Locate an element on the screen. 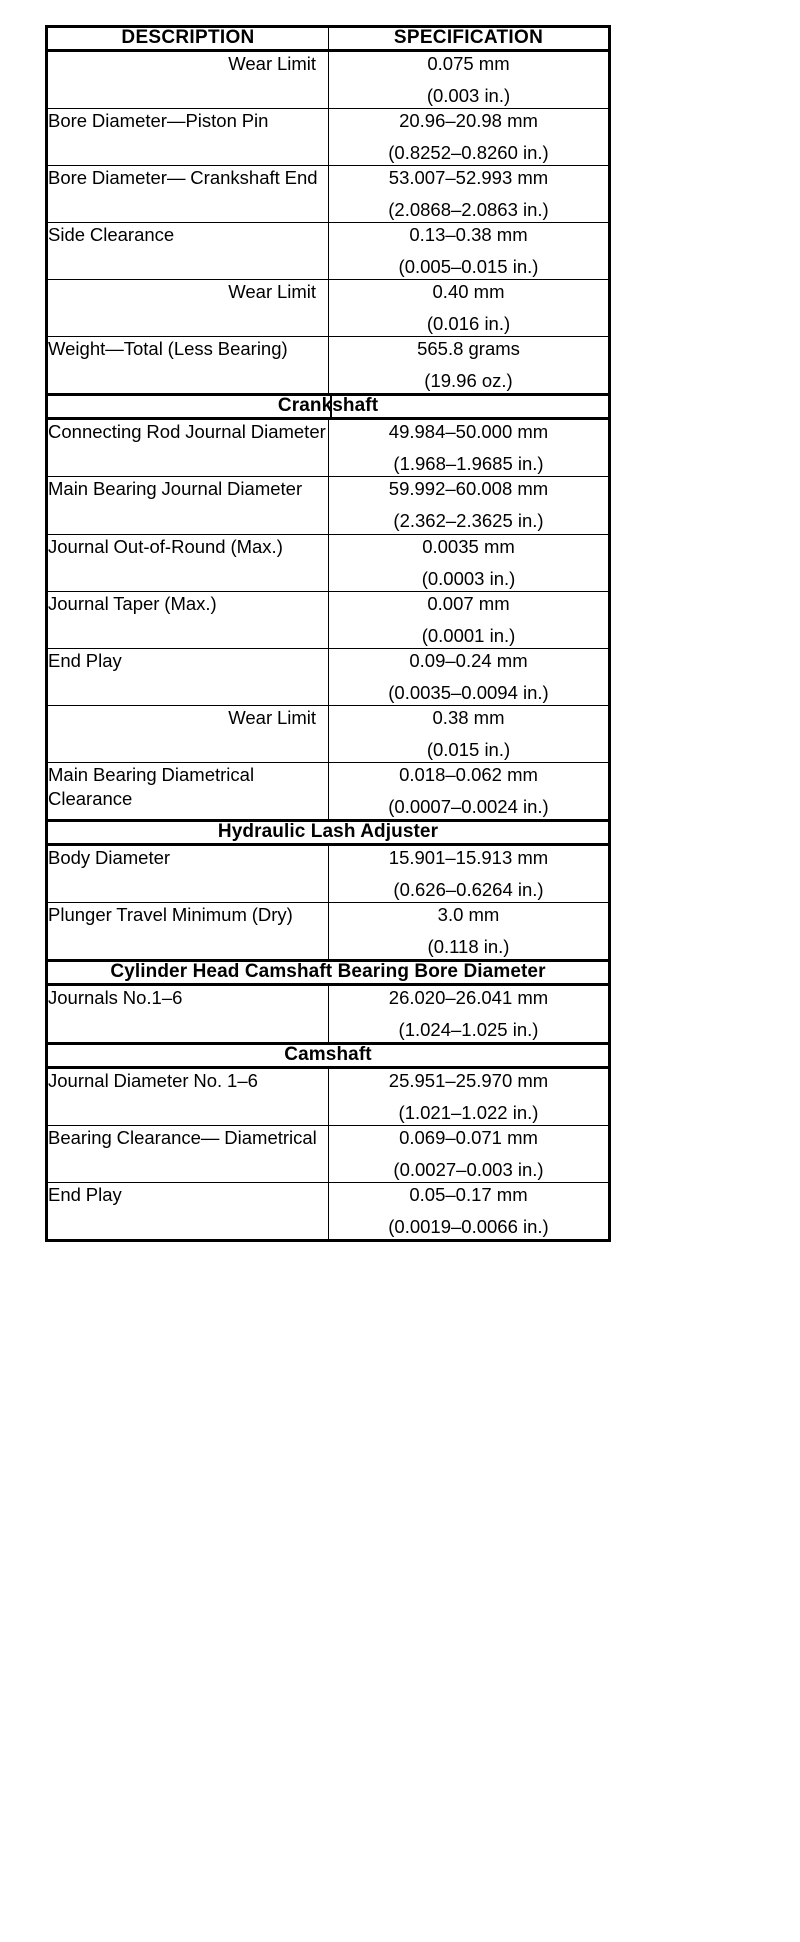 The height and width of the screenshot is (1942, 800). spec-value-metric: 0.0035 mm is located at coordinates (468, 546).